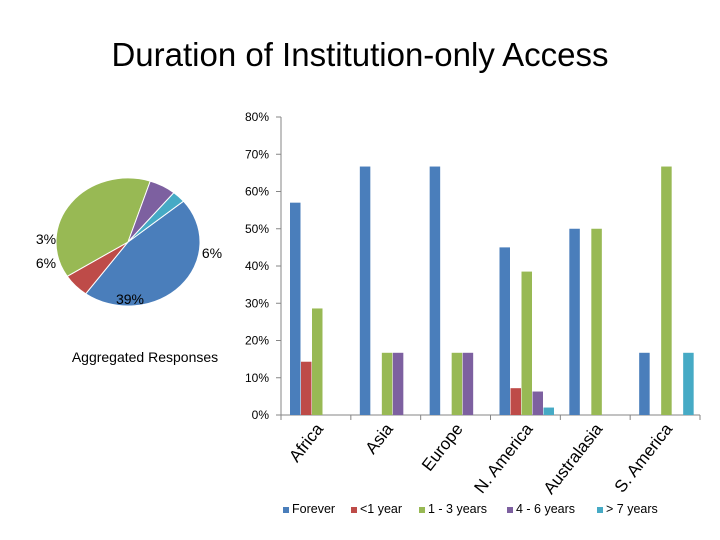  I want to click on legend-label-3: 4 - 6 years, so click(545, 509).